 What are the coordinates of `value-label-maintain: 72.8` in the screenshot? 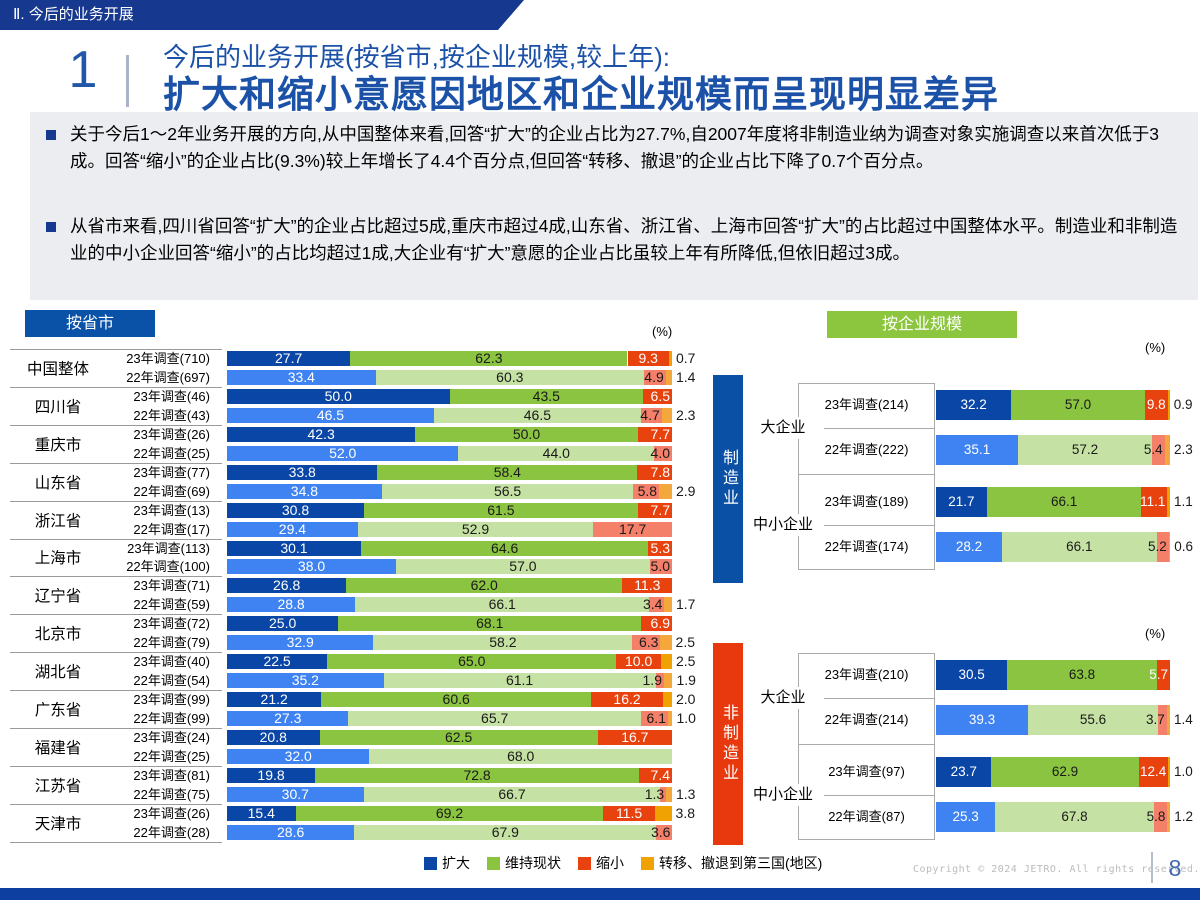 It's located at (477, 774).